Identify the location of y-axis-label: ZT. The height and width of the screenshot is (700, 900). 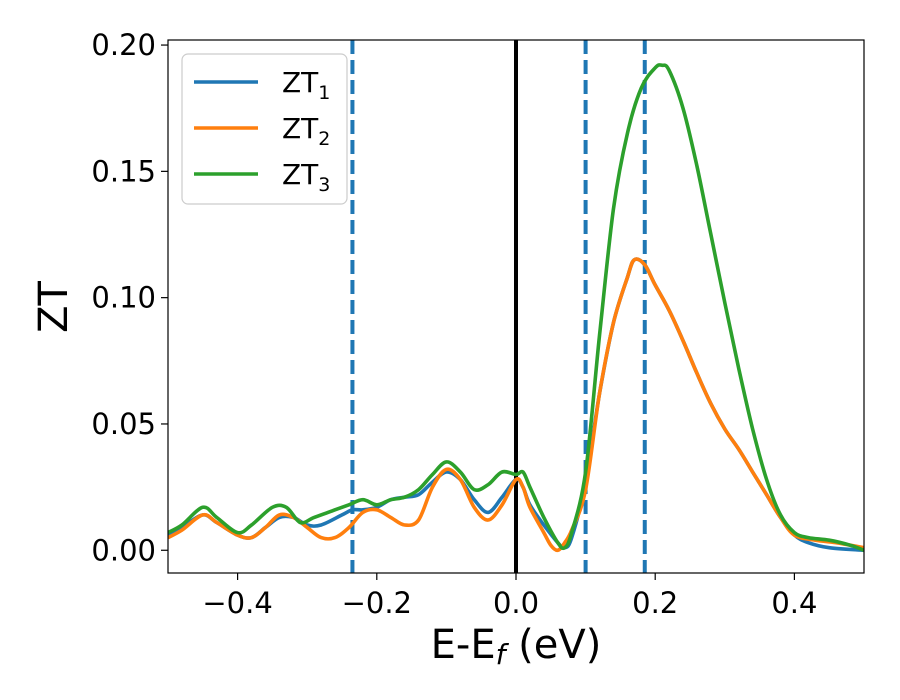
(54, 307).